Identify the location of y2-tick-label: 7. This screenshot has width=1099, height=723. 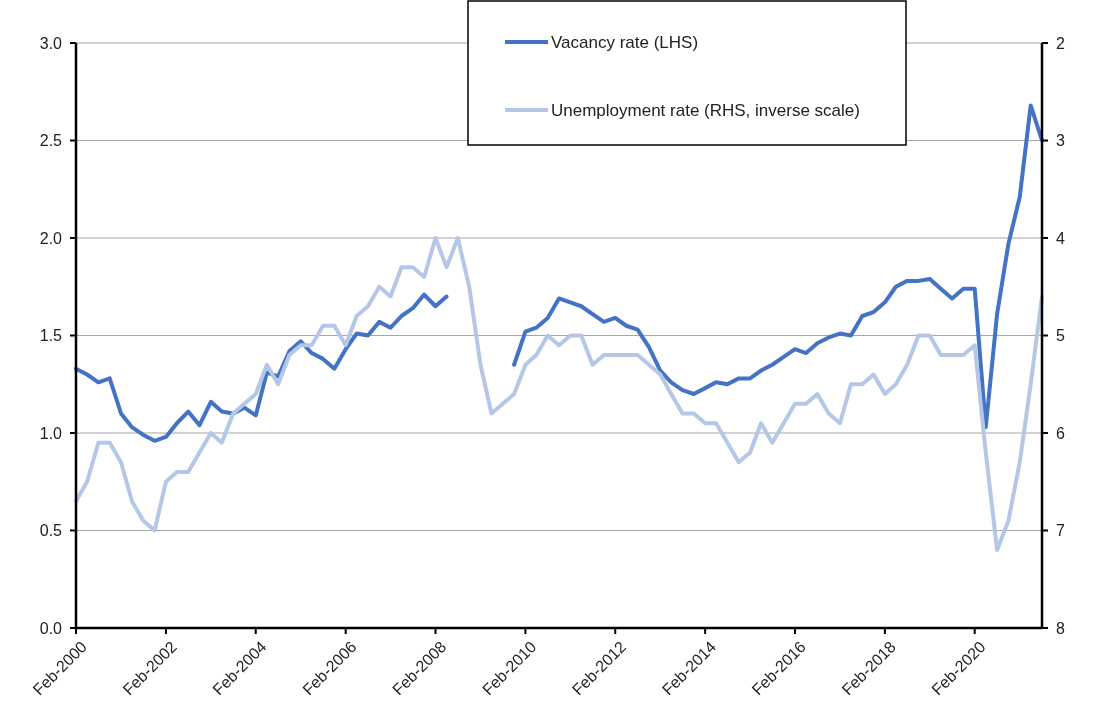
(1060, 531).